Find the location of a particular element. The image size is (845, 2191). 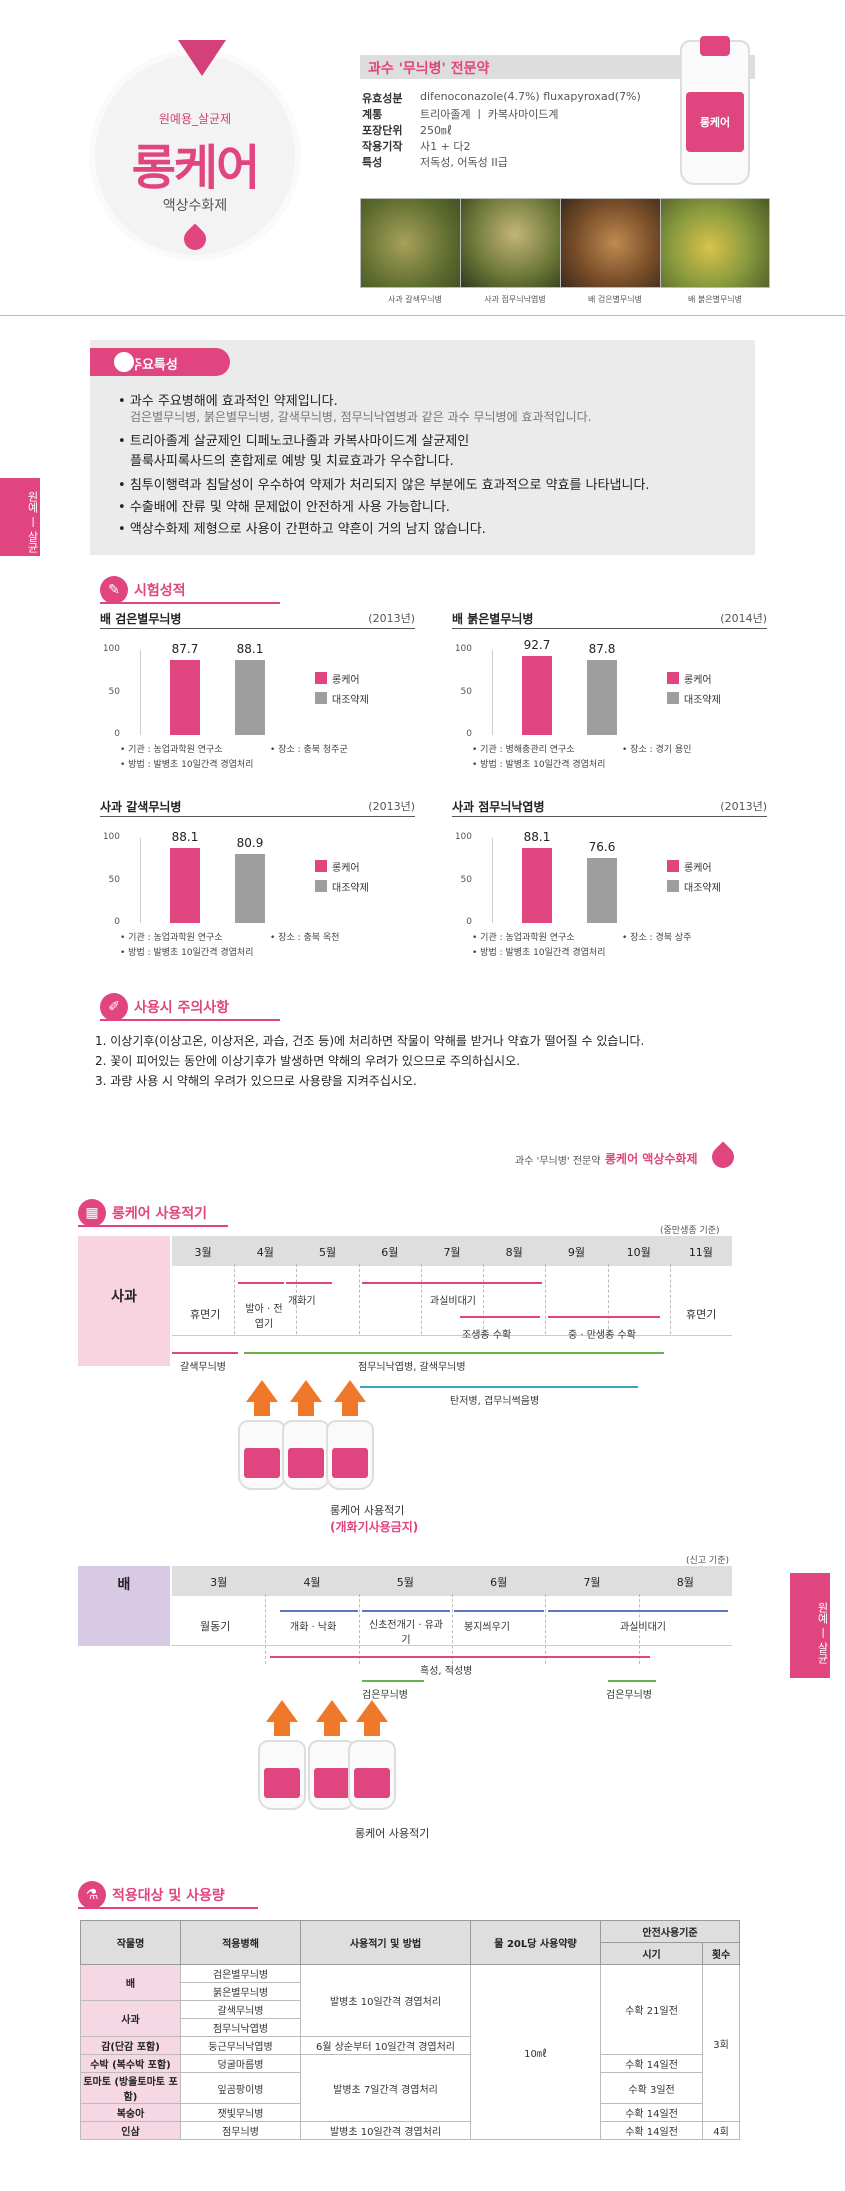

stage-label: 신초전개기 · 유과기 is located at coordinates (406, 1633).